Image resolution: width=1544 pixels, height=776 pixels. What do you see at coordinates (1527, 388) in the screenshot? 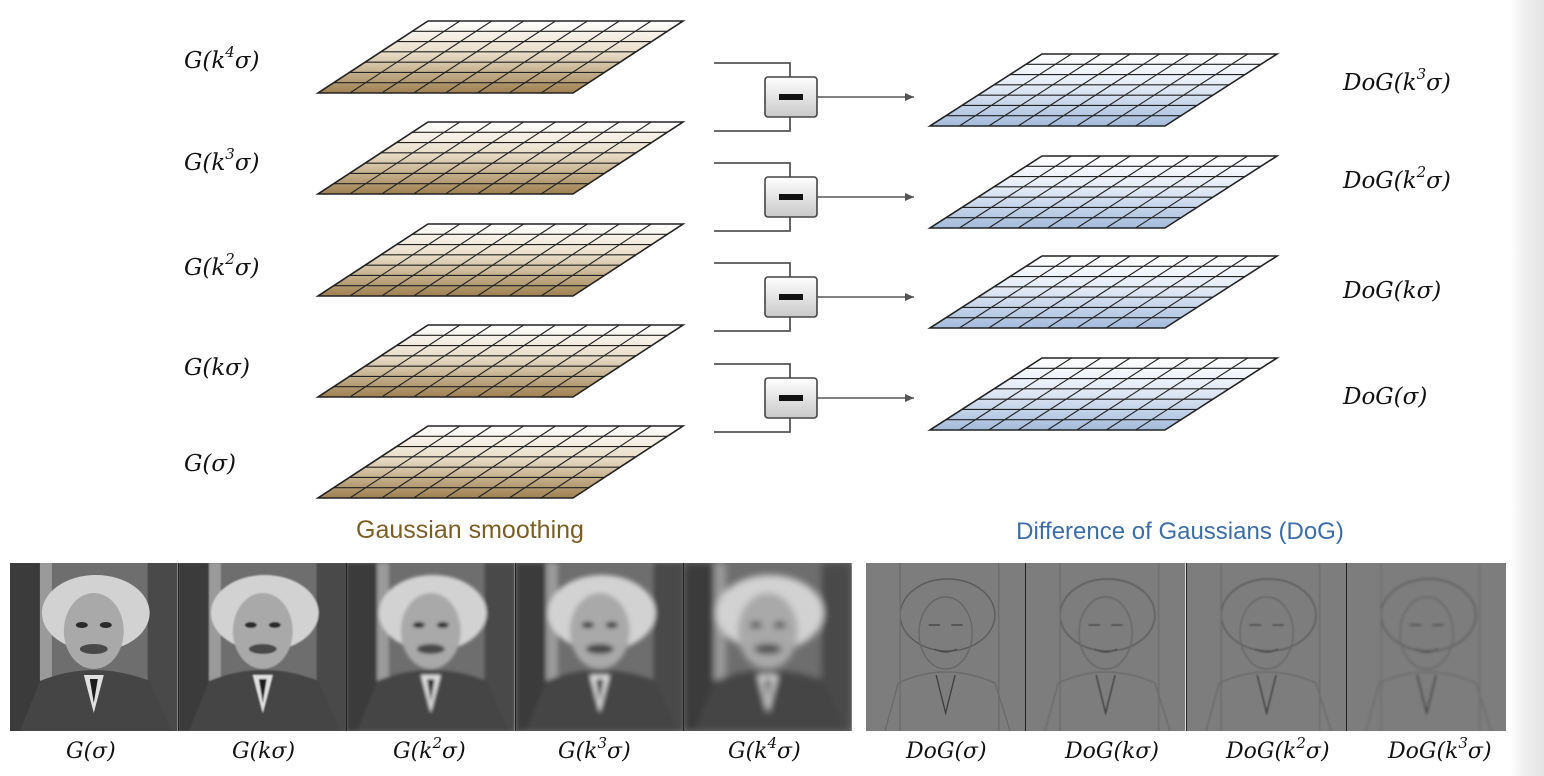
I see `page-edge-shadow` at bounding box center [1527, 388].